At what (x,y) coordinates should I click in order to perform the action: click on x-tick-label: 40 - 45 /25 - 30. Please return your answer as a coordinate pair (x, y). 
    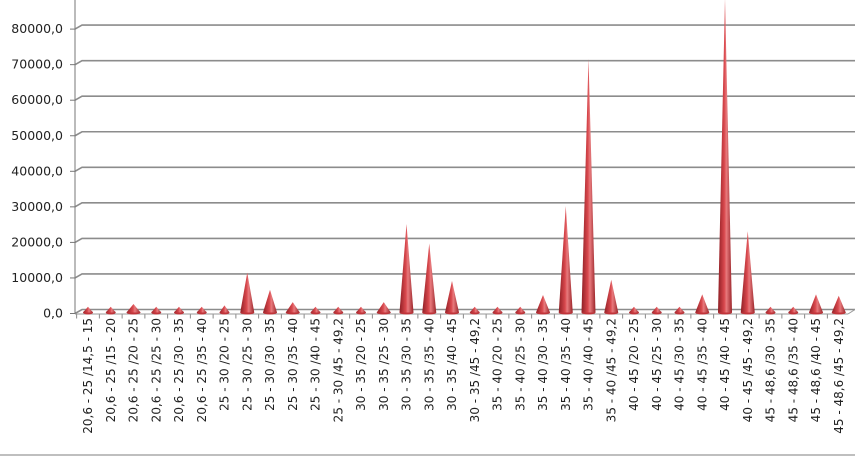
    Looking at the image, I should click on (657, 364).